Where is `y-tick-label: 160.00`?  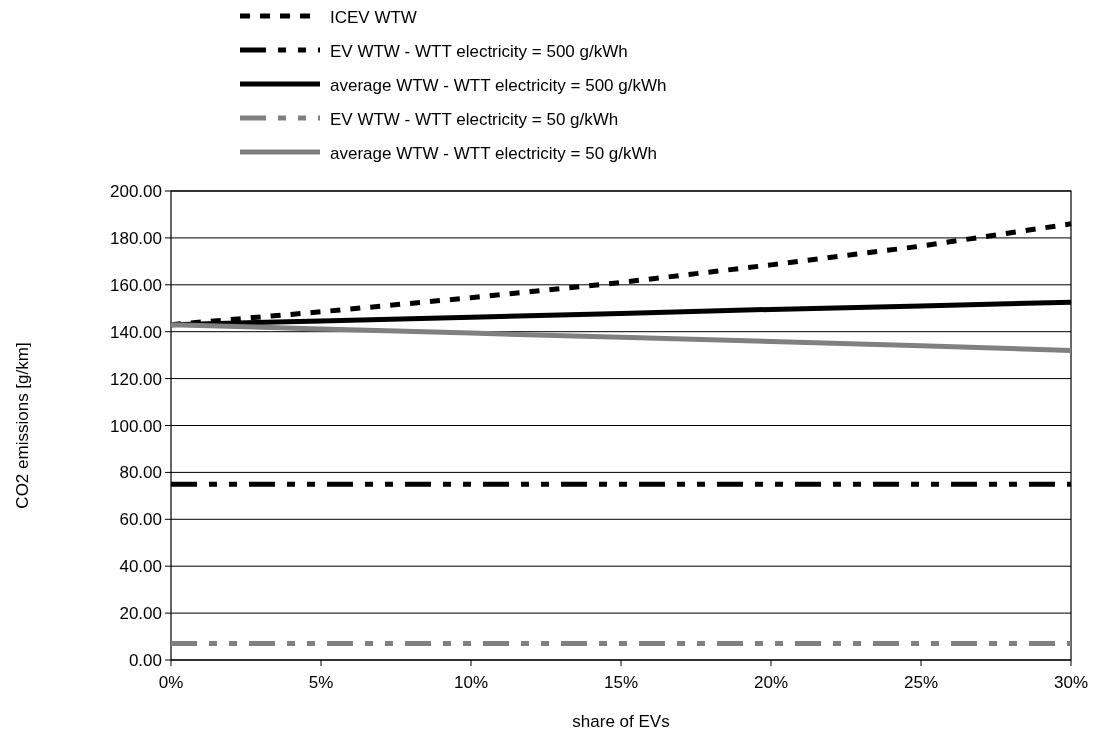
y-tick-label: 160.00 is located at coordinates (136, 285).